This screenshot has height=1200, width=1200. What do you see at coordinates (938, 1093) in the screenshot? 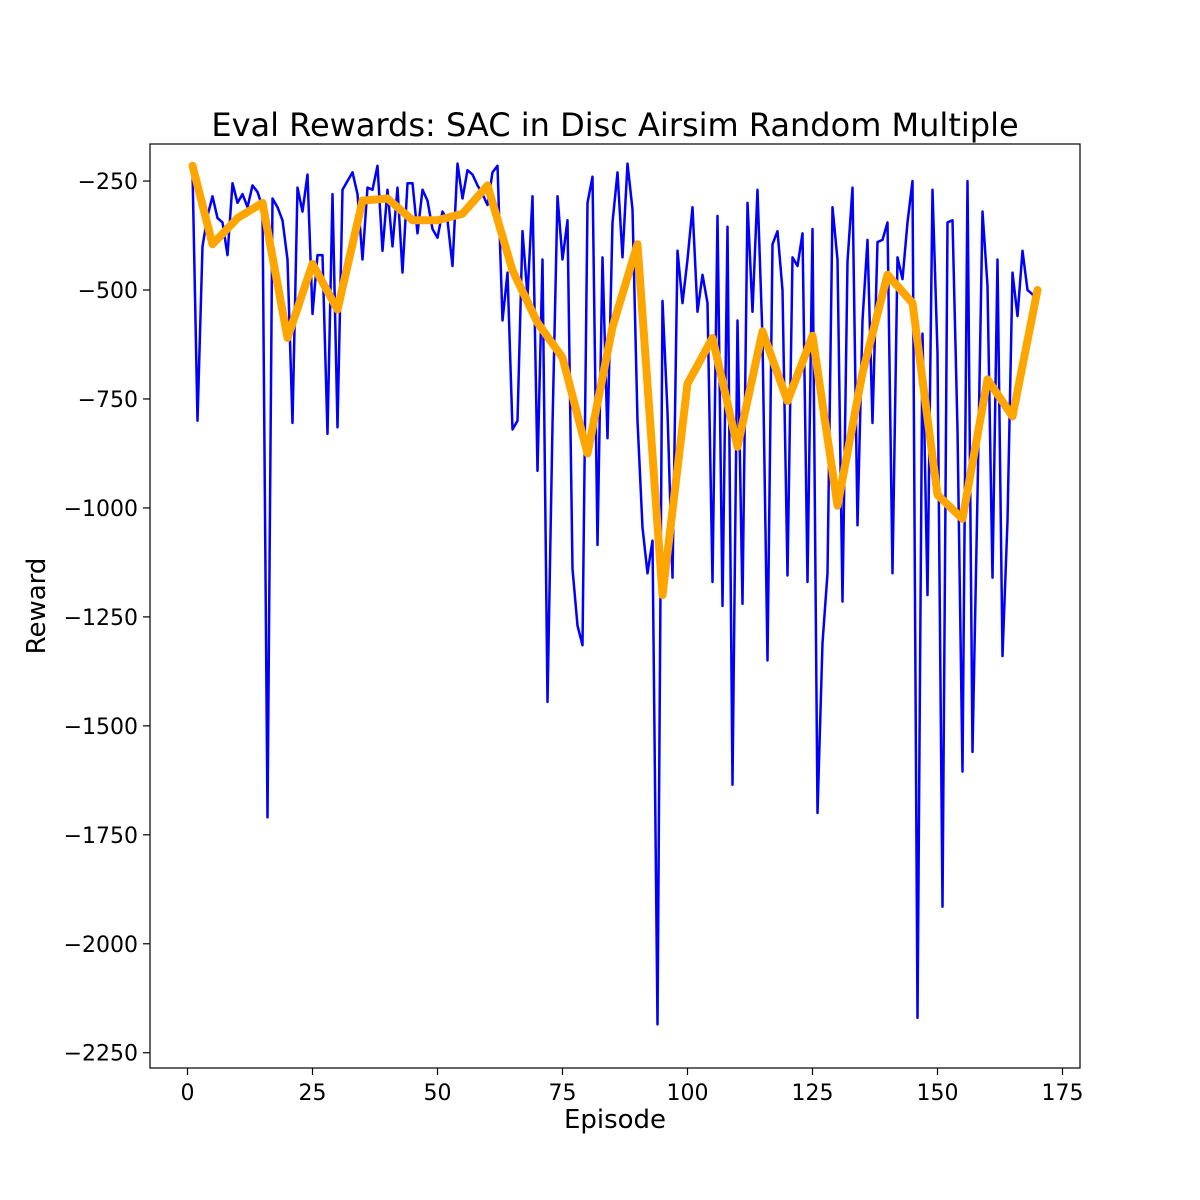
I see `x-tick-label: 150` at bounding box center [938, 1093].